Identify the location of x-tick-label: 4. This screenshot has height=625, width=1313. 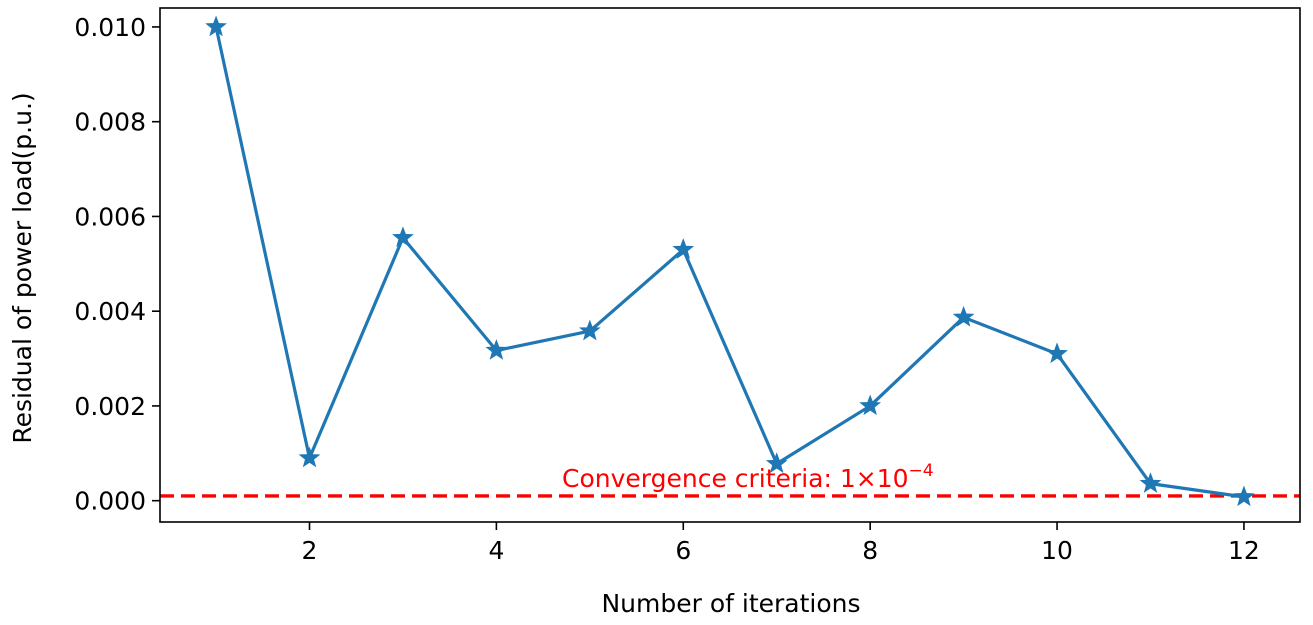
(496, 550).